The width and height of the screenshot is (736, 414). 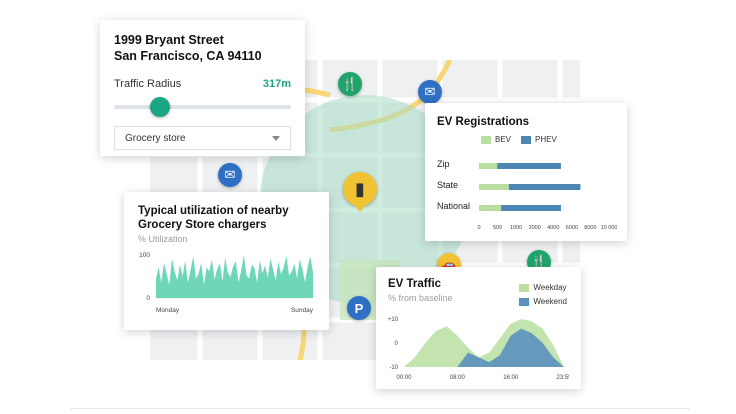 I want to click on x-tick-label: 0, so click(x=478, y=228).